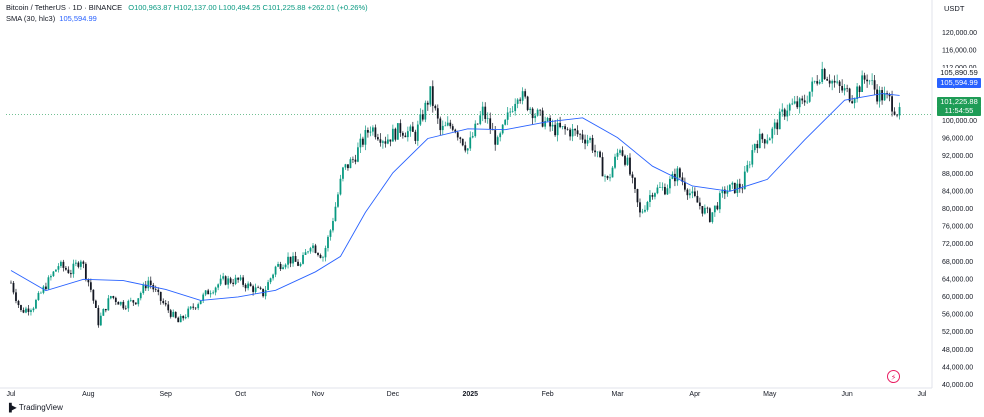 Image resolution: width=984 pixels, height=417 pixels. Describe the element at coordinates (954, 8) in the screenshot. I see `currency-unit: USDT` at that location.